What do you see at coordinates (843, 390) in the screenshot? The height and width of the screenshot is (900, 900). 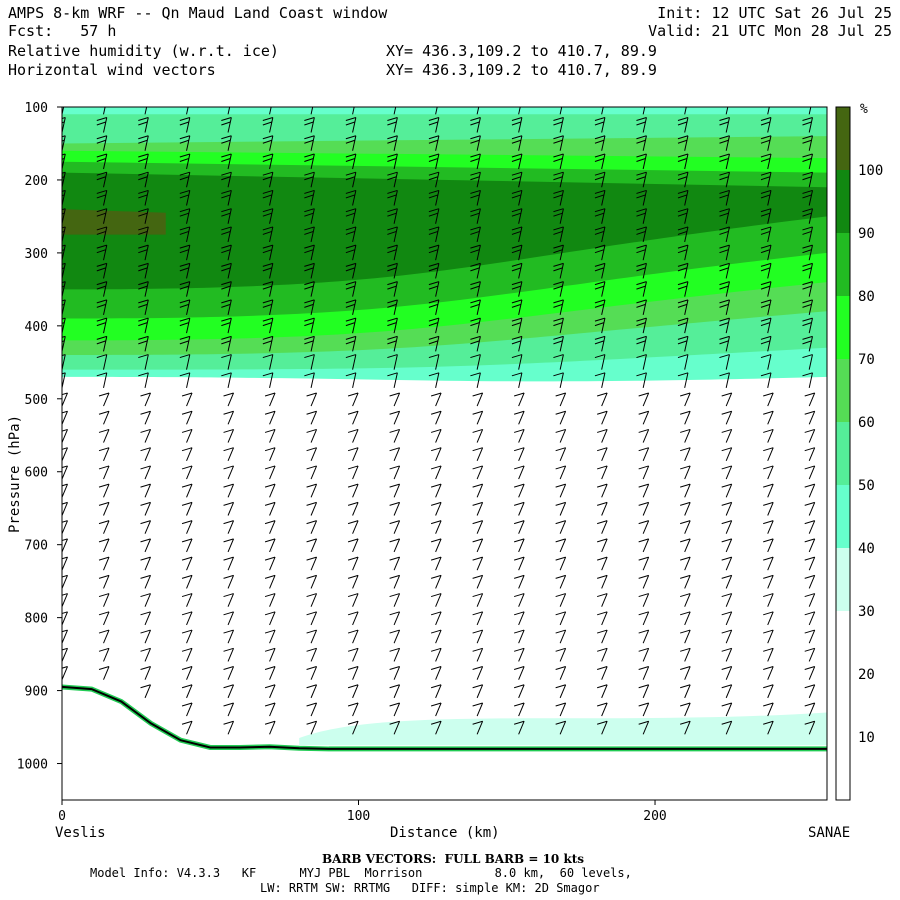 I see `colorbar-box` at bounding box center [843, 390].